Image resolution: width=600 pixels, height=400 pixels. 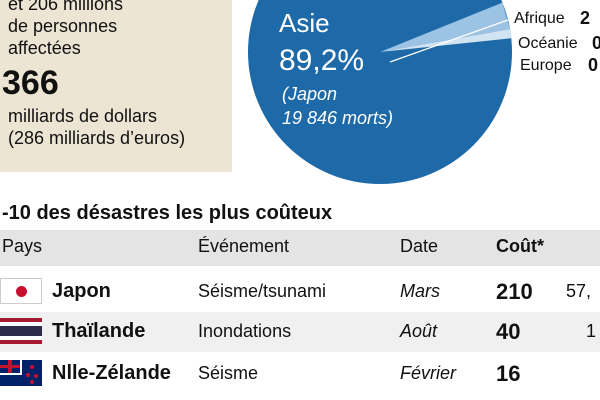 What do you see at coordinates (21, 373) in the screenshot?
I see `new-zealand-flag` at bounding box center [21, 373].